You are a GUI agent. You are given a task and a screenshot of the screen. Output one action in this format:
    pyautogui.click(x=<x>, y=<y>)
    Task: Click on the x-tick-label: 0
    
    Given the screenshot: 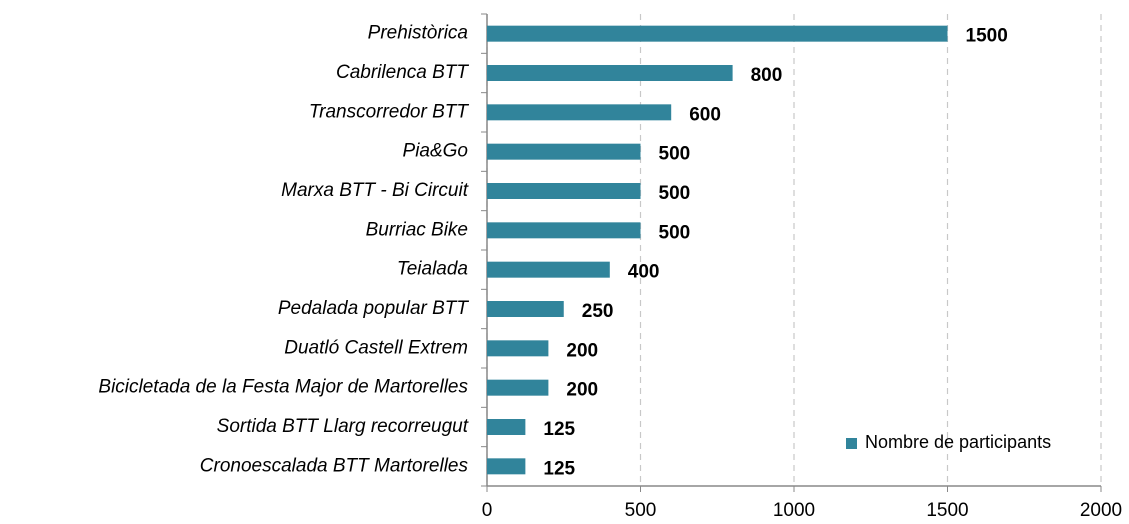 What is the action you would take?
    pyautogui.click(x=487, y=510)
    